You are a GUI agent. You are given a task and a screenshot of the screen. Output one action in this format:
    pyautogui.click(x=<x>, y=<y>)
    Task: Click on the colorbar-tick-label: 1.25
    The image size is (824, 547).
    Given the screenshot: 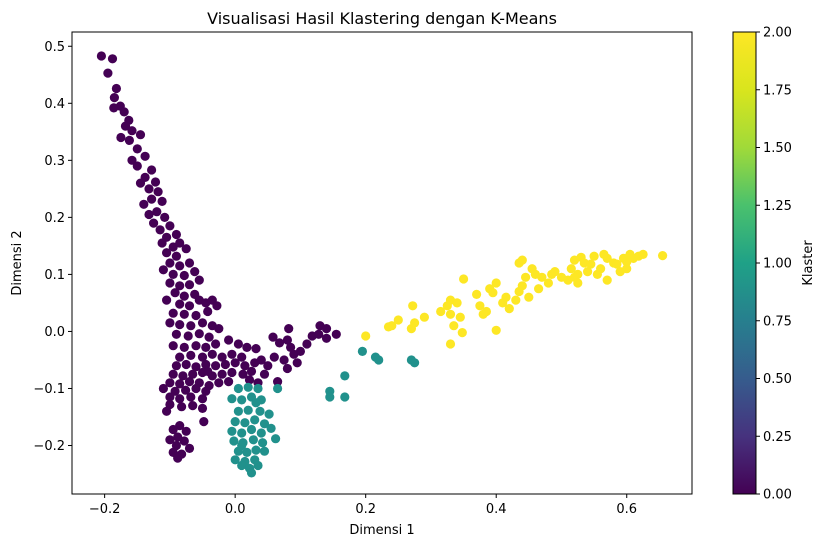 What is the action you would take?
    pyautogui.click(x=777, y=206)
    